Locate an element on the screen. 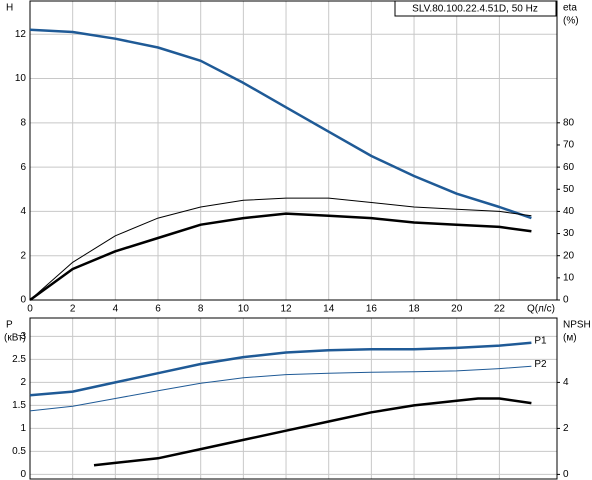 The width and height of the screenshot is (592, 480). x-tick-label: 8 is located at coordinates (201, 309).